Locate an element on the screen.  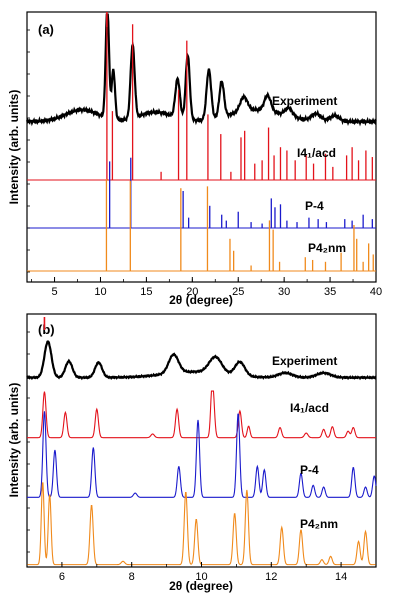
x-tick-label: 20 is located at coordinates (192, 292).